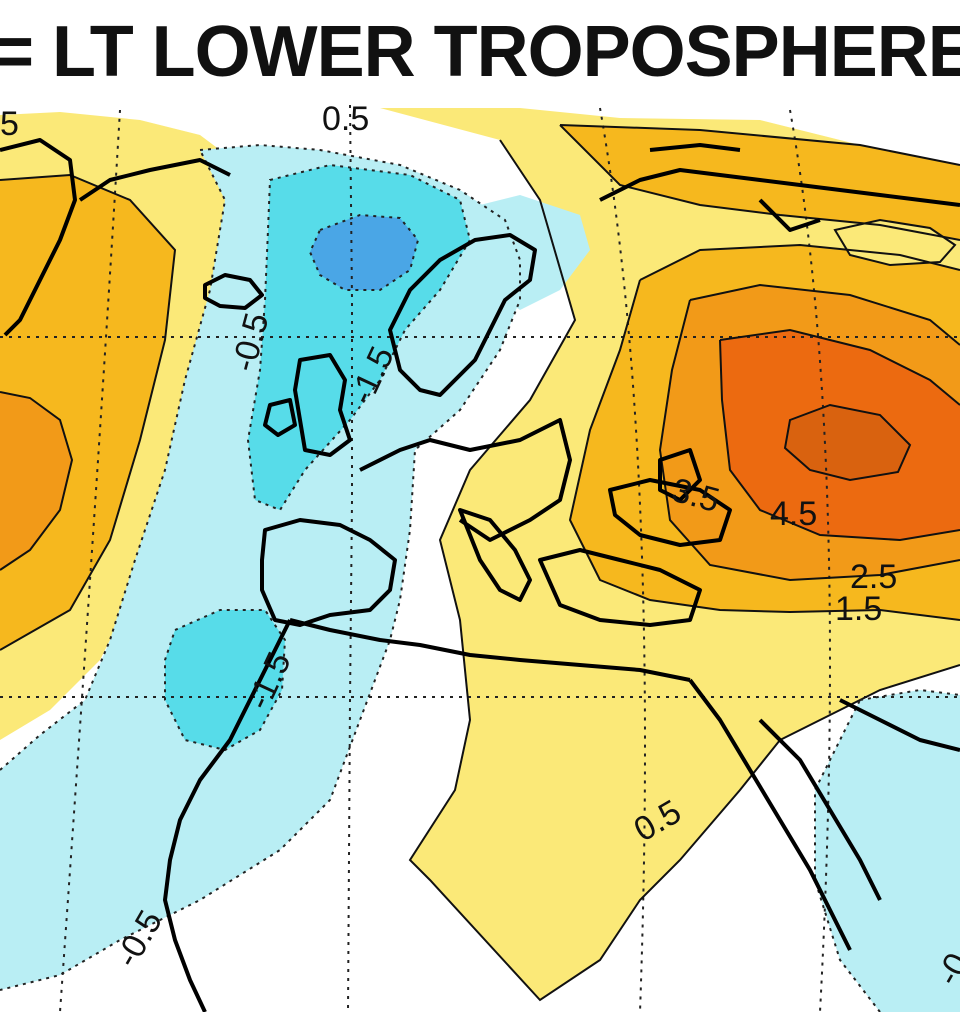 The width and height of the screenshot is (960, 1012). I want to click on cool-zone-north-scandinavia, so click(525, 252).